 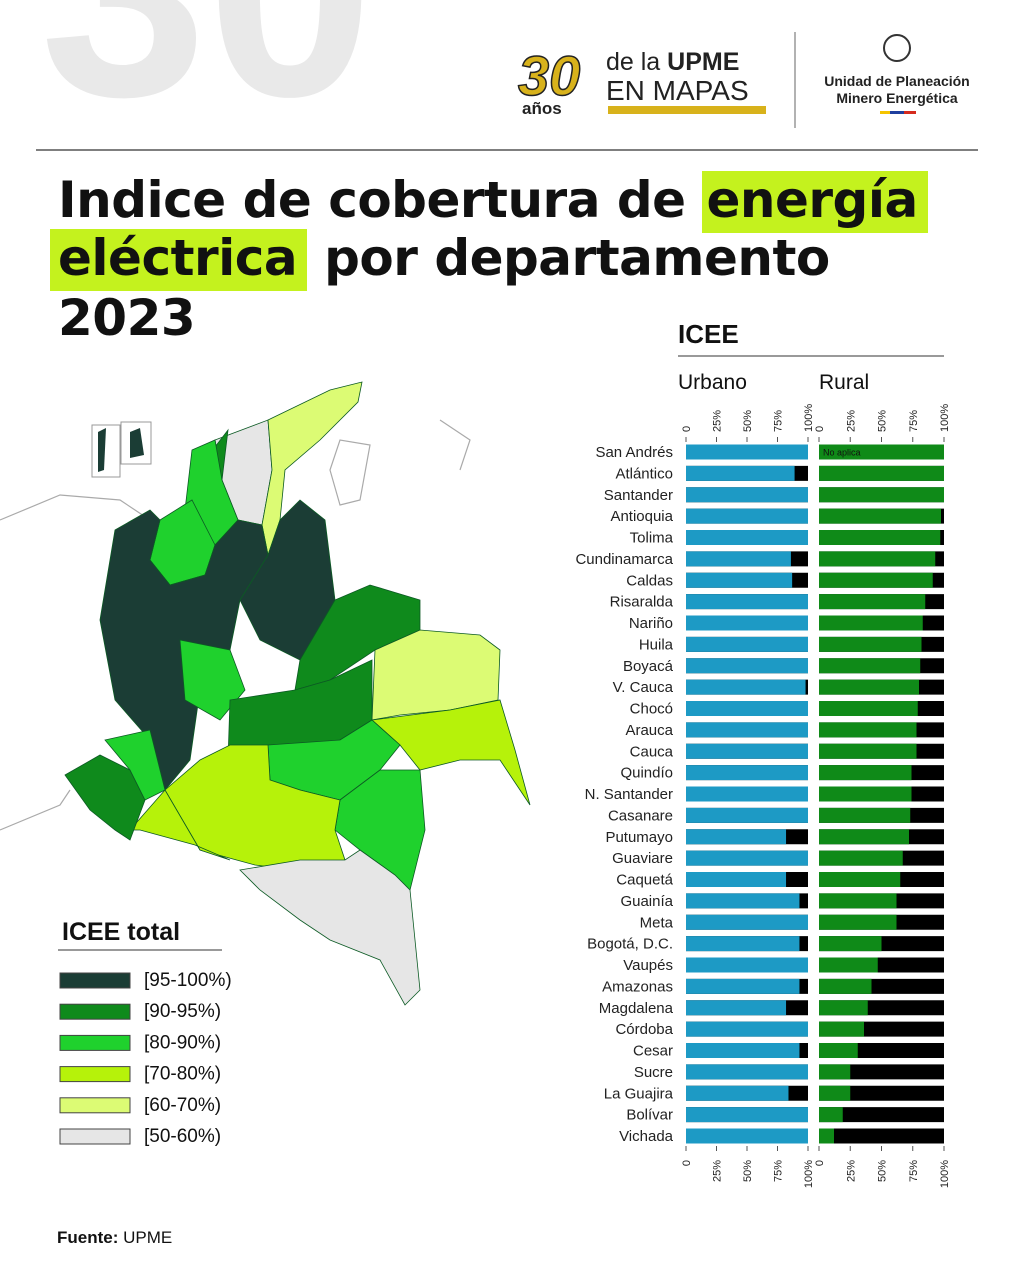 What do you see at coordinates (182, 1042) in the screenshot?
I see `legend-label: [80-90%)` at bounding box center [182, 1042].